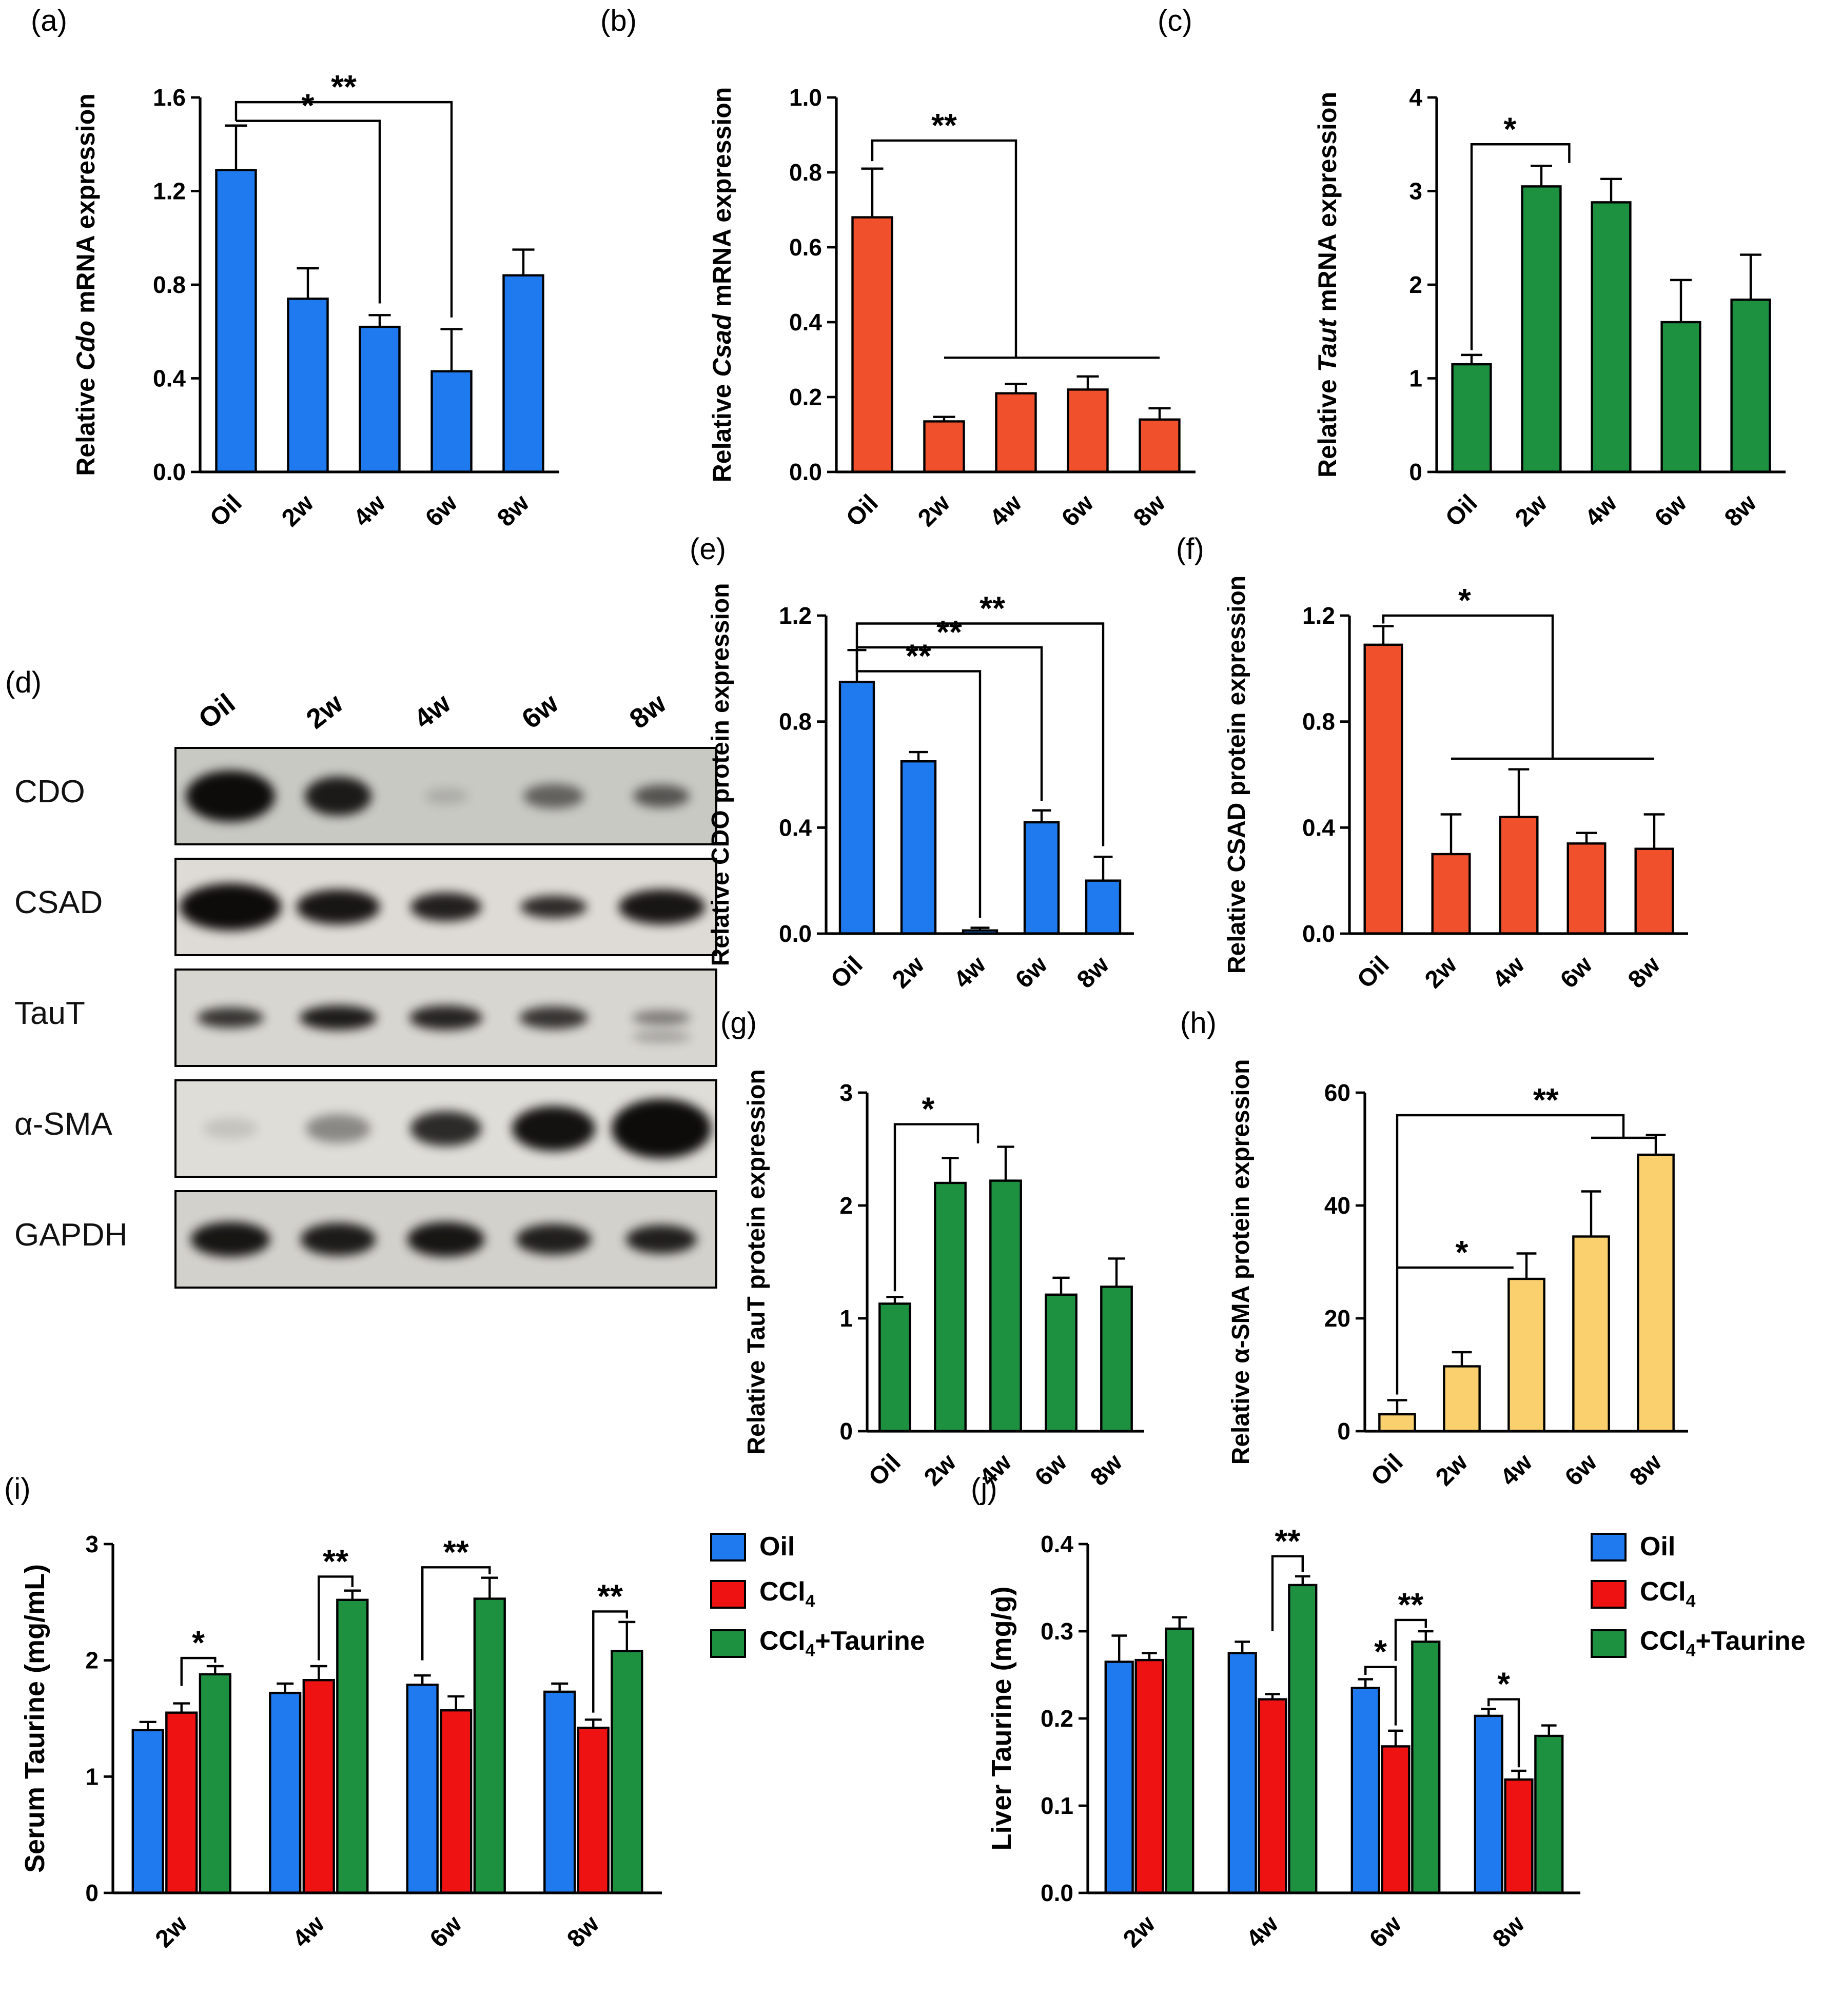 This screenshot has height=2016, width=1841. I want to click on legend-liver-taurine: Oil CCl4 CCl4+Taurine, so click(1698, 1603).